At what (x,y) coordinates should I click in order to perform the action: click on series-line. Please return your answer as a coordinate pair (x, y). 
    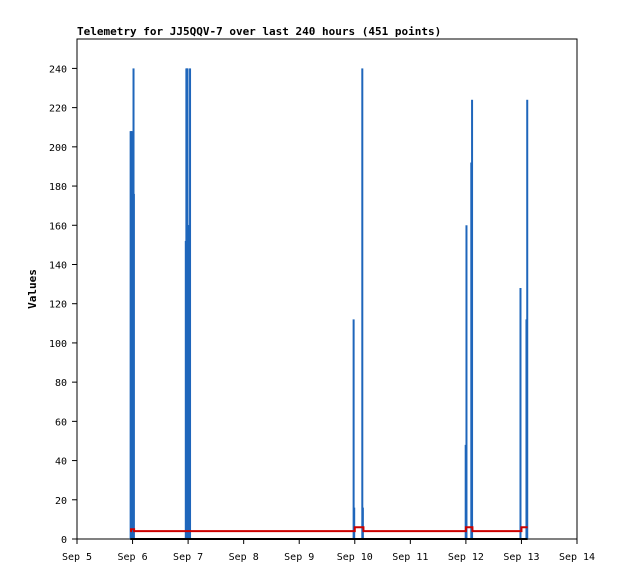
    Looking at the image, I should click on (329, 529).